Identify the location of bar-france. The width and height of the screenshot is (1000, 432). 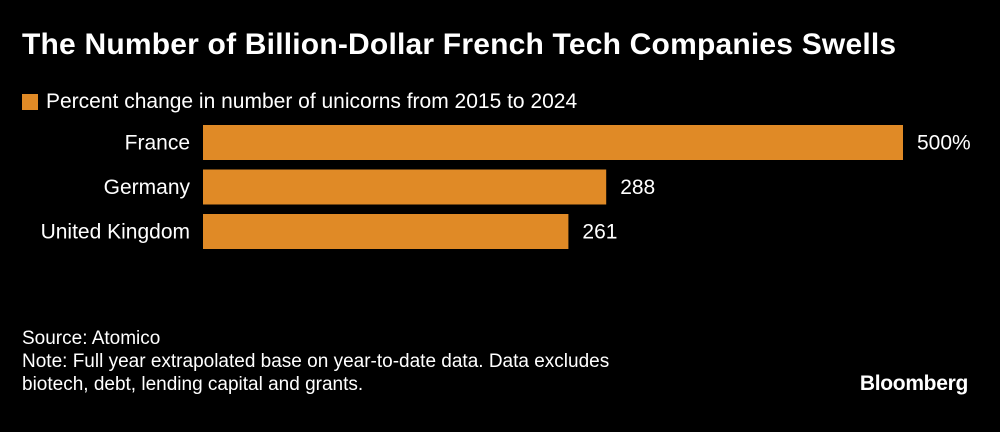
(553, 142).